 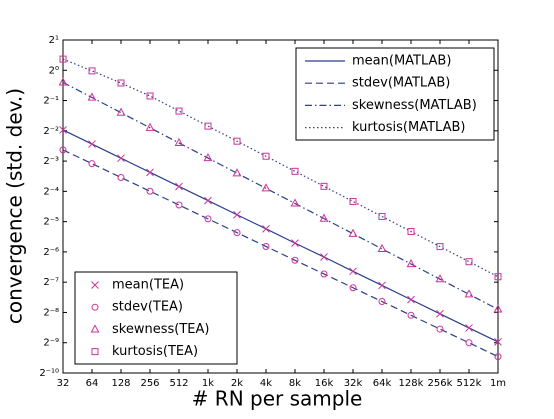 I want to click on x-tick-label: 64, so click(x=92, y=383).